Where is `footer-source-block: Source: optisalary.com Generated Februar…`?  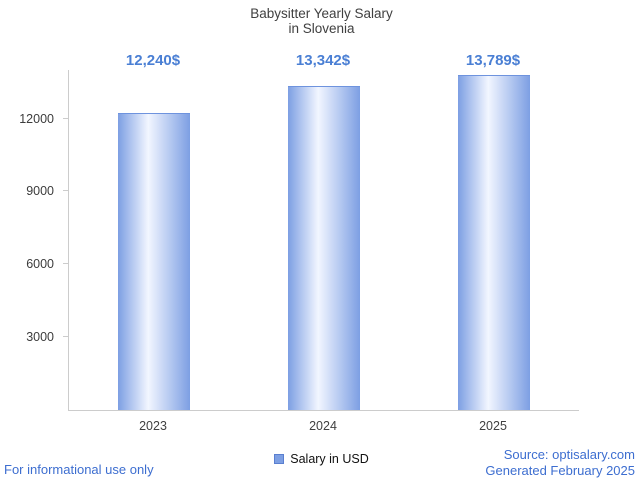 footer-source-block: Source: optisalary.com Generated Februar… is located at coordinates (560, 463).